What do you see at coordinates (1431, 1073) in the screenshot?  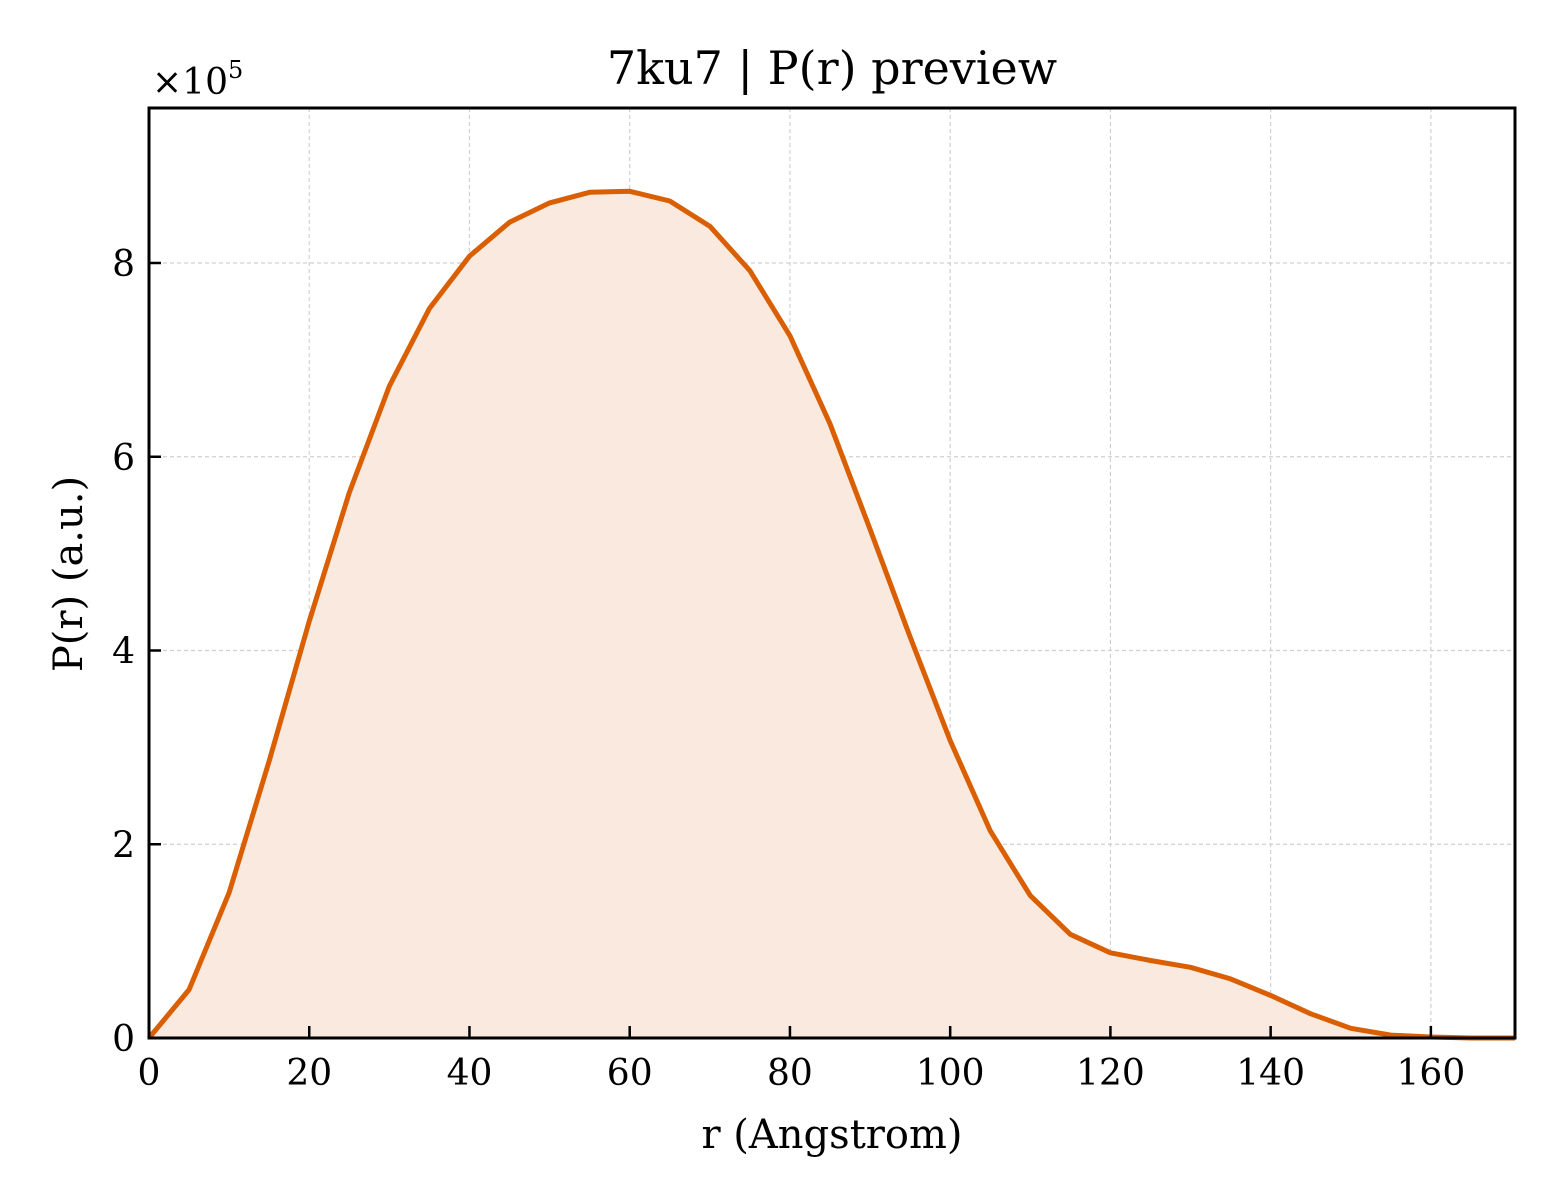 I see `x-tick-label: 160` at bounding box center [1431, 1073].